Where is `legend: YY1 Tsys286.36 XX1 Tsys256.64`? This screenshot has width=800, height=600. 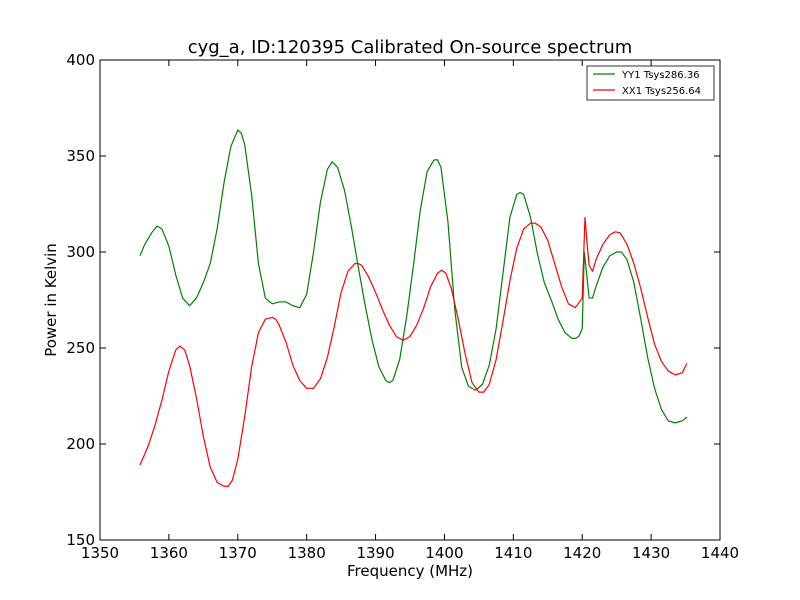 legend: YY1 Tsys286.36 XX1 Tsys256.64 is located at coordinates (650, 83).